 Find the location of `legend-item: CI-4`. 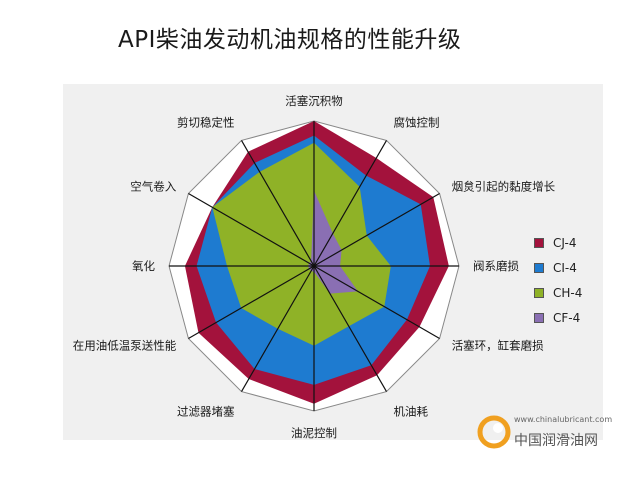

legend-item: CI-4 is located at coordinates (558, 267).